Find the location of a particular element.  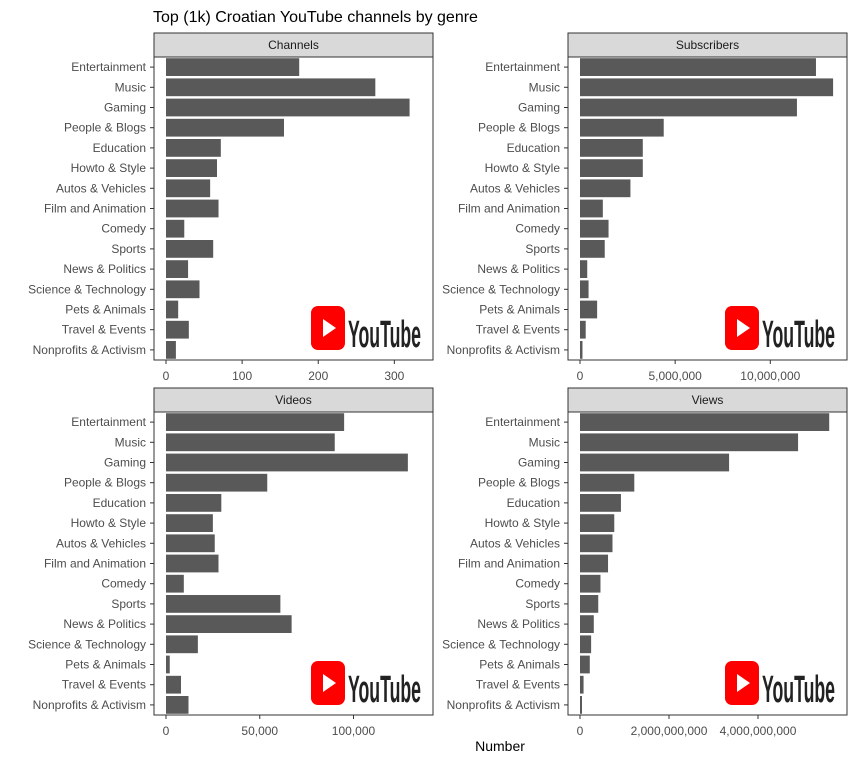

category-label-views-pets-and-animals: Pets & Animals is located at coordinates (519, 665).